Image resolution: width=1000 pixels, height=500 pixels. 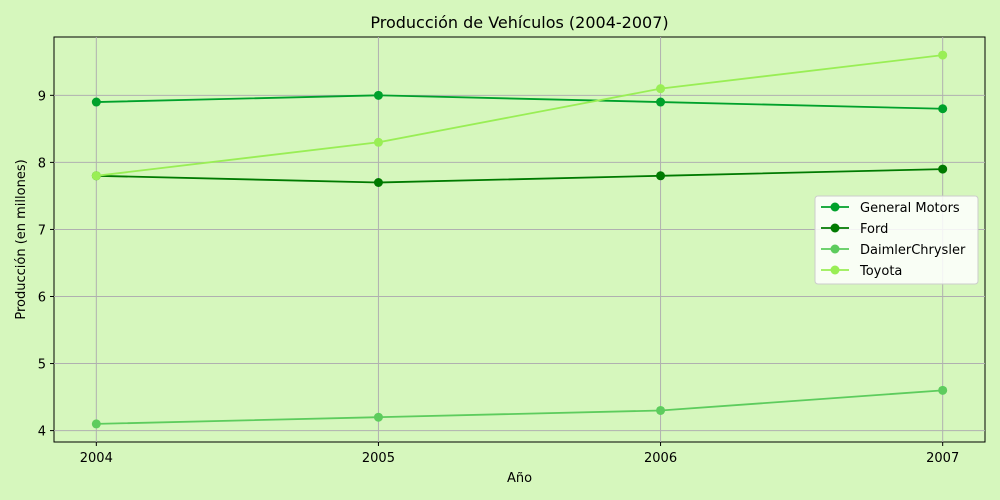 I want to click on legend-box, so click(x=896, y=240).